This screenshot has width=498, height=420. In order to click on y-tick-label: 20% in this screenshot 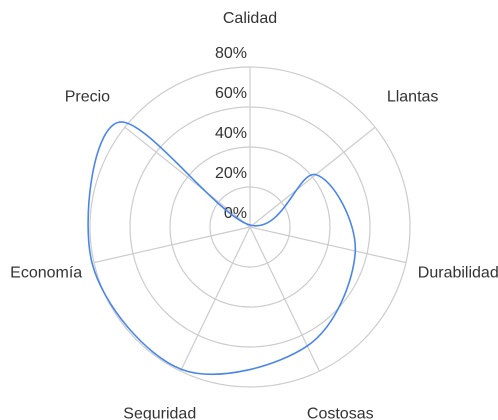, I will do `click(231, 173)`.